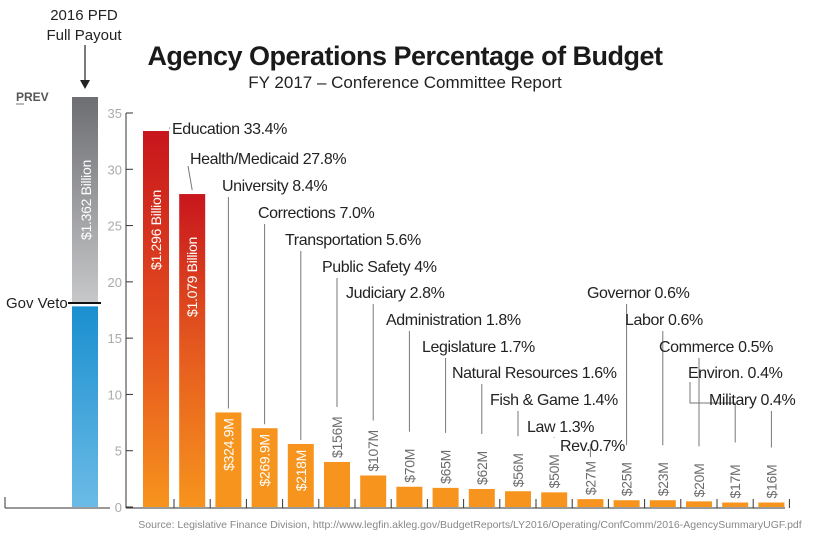  What do you see at coordinates (771, 504) in the screenshot?
I see `bar-military` at bounding box center [771, 504].